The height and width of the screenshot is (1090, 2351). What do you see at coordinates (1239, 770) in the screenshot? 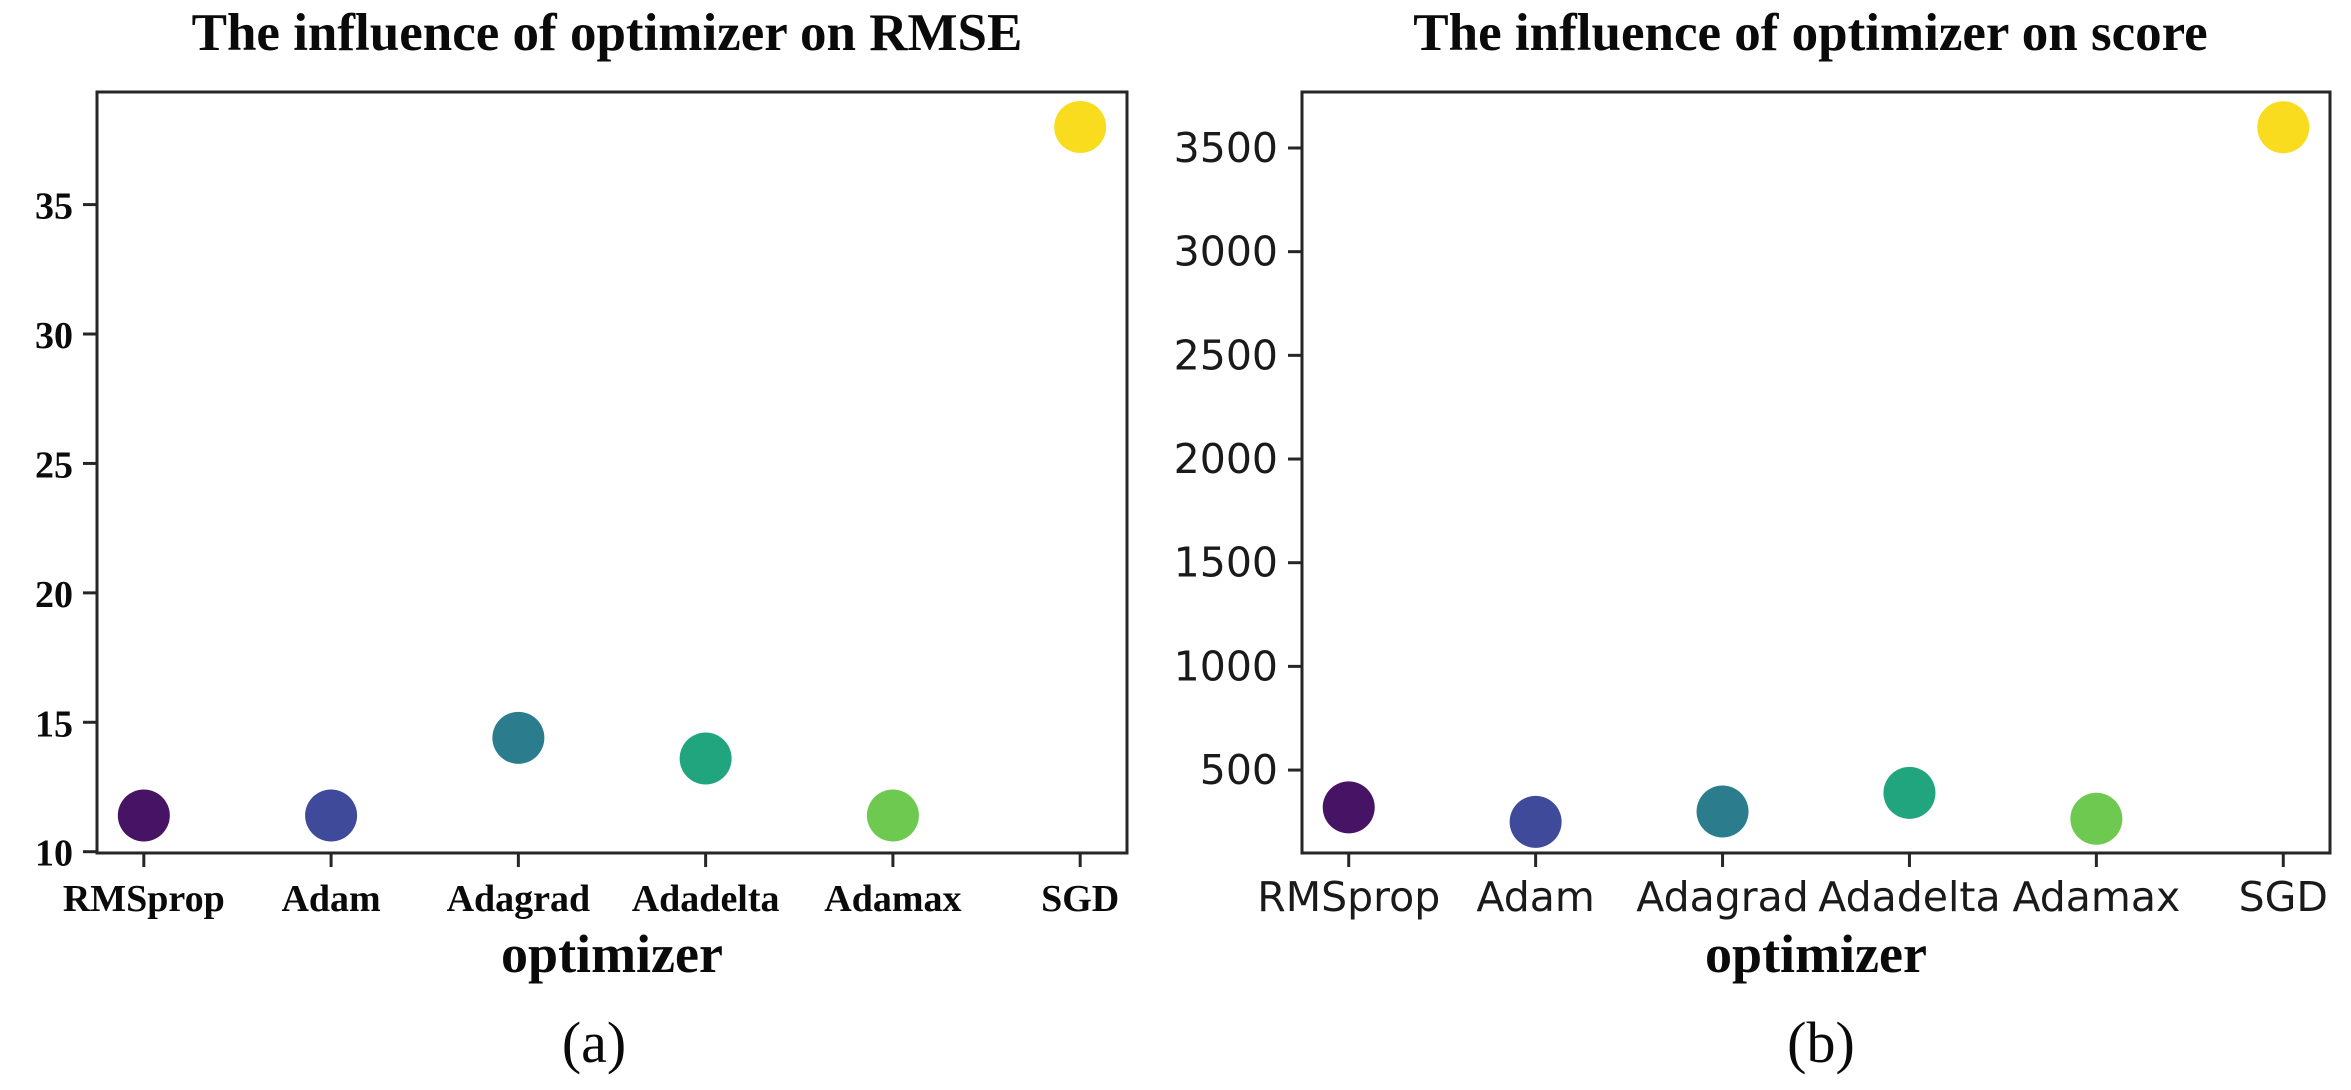
I see `y-tick-label-b: 500` at bounding box center [1239, 770].